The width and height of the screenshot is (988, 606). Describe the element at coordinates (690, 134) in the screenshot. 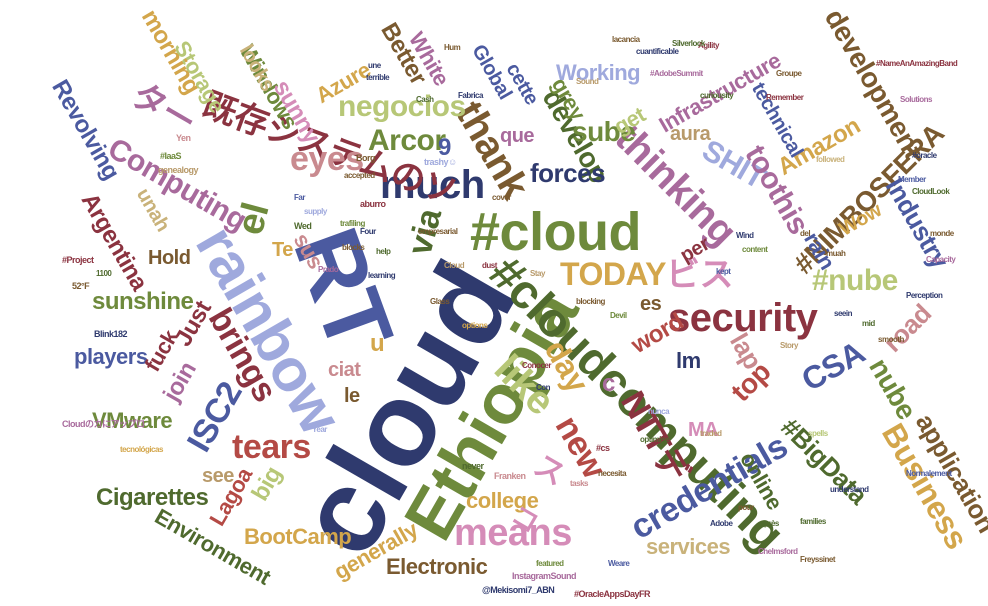

I see `word-aura: aura` at that location.